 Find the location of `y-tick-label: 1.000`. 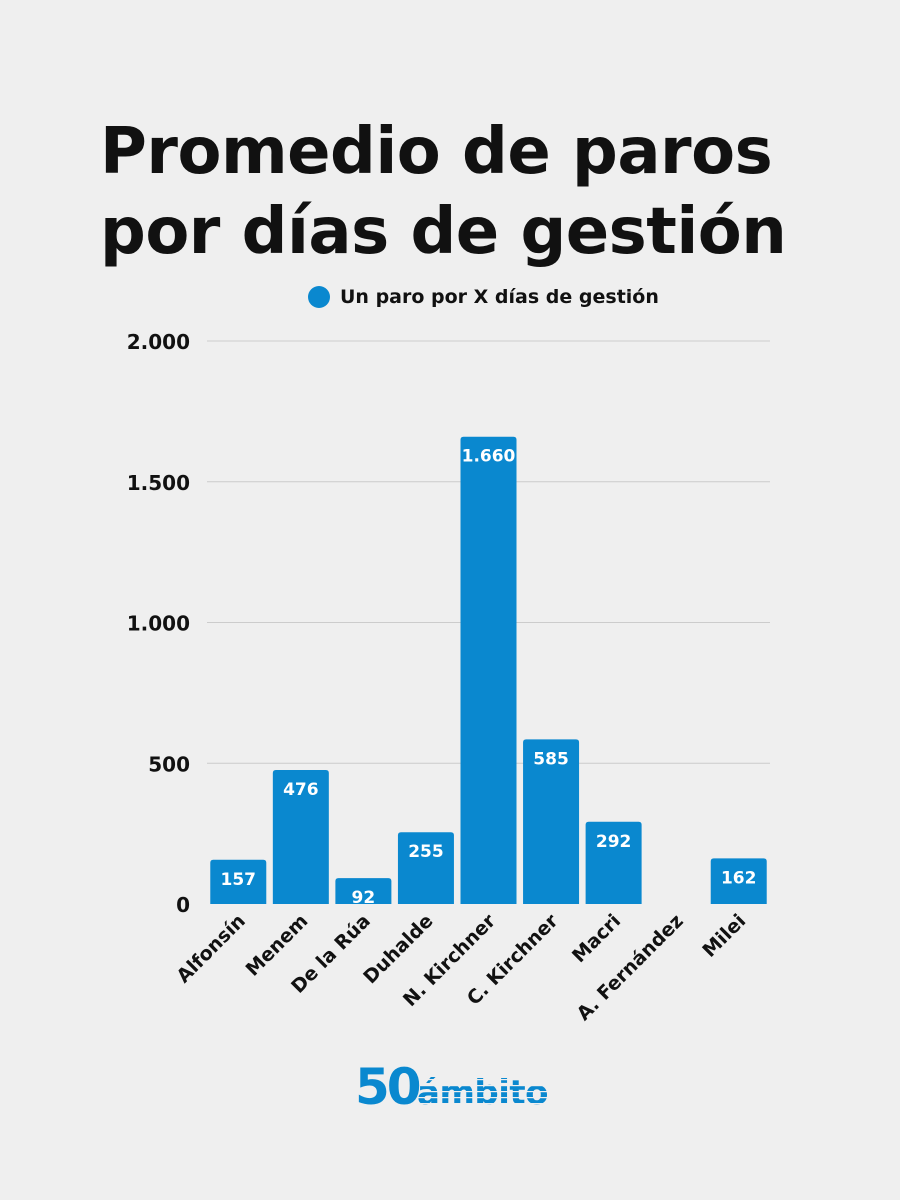

y-tick-label: 1.000 is located at coordinates (158, 624).